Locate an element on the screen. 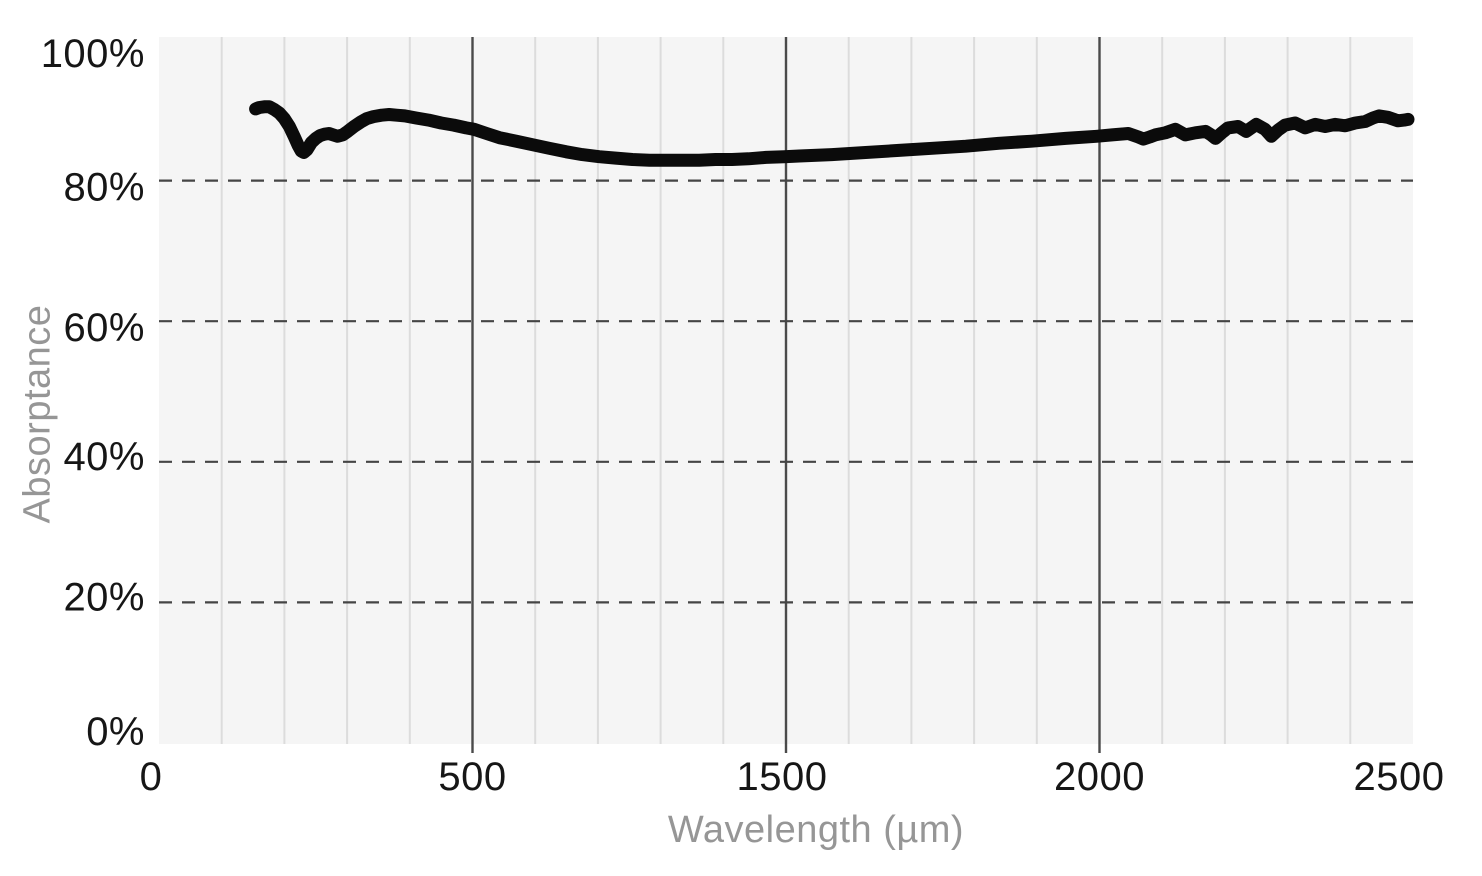 This screenshot has width=1482, height=876. y-tick-label-100: 100% is located at coordinates (93, 54).